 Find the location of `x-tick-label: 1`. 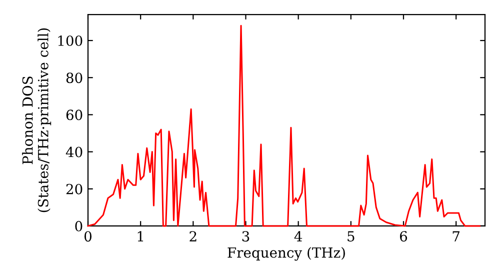

x-tick-label: 1 is located at coordinates (141, 236).